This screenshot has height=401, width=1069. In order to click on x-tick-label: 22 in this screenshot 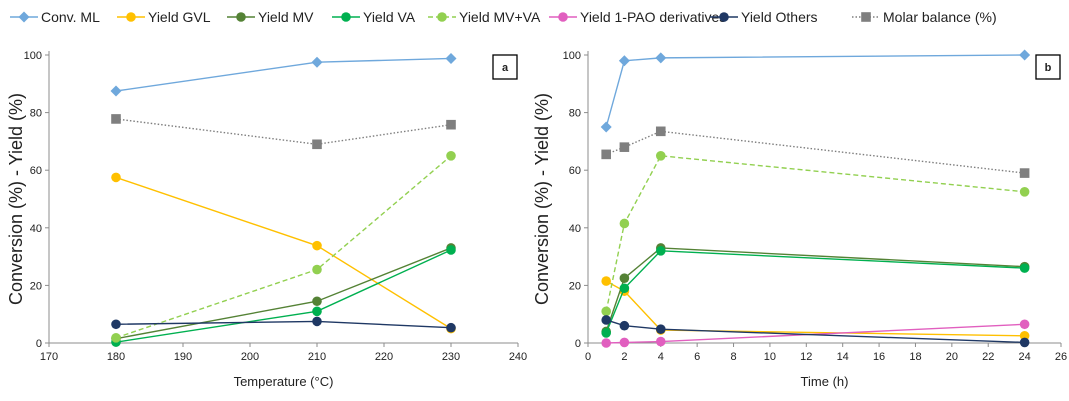, I will do `click(988, 357)`.